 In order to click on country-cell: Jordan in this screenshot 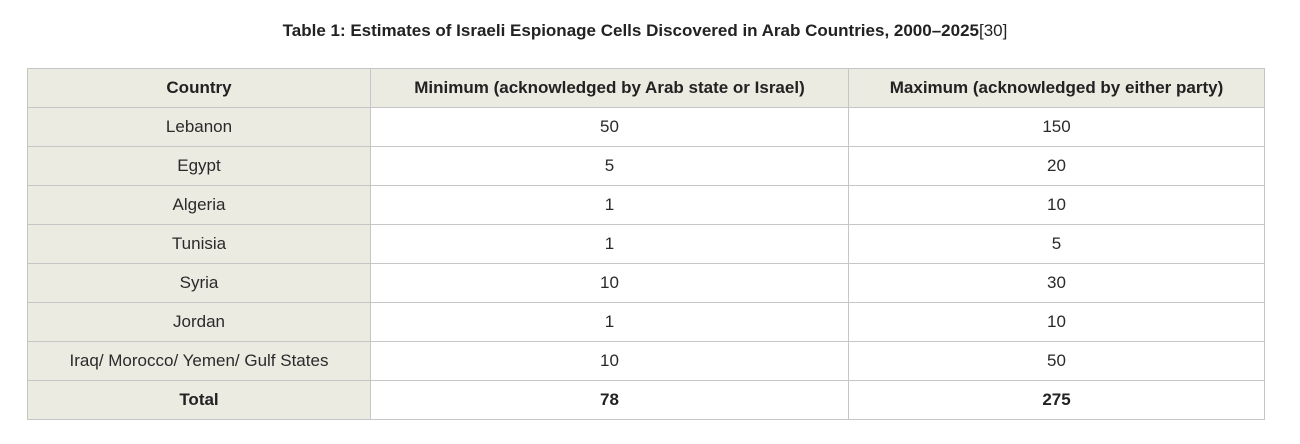, I will do `click(199, 322)`.